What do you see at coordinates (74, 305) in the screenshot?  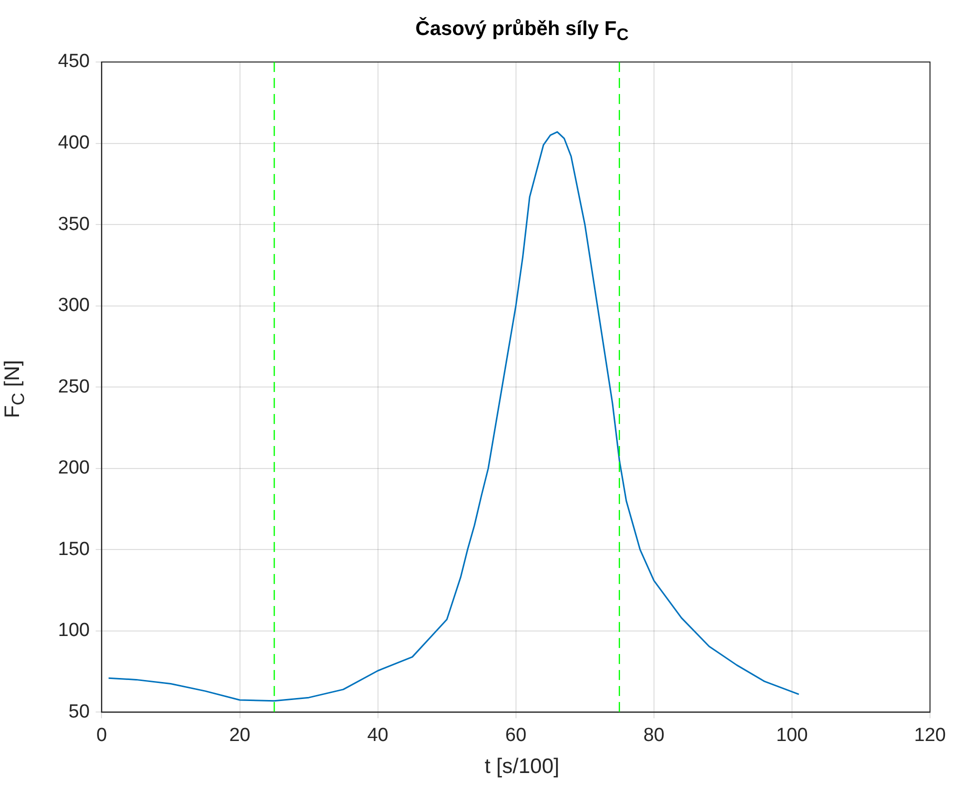 I see `y-tick-label: 300` at bounding box center [74, 305].